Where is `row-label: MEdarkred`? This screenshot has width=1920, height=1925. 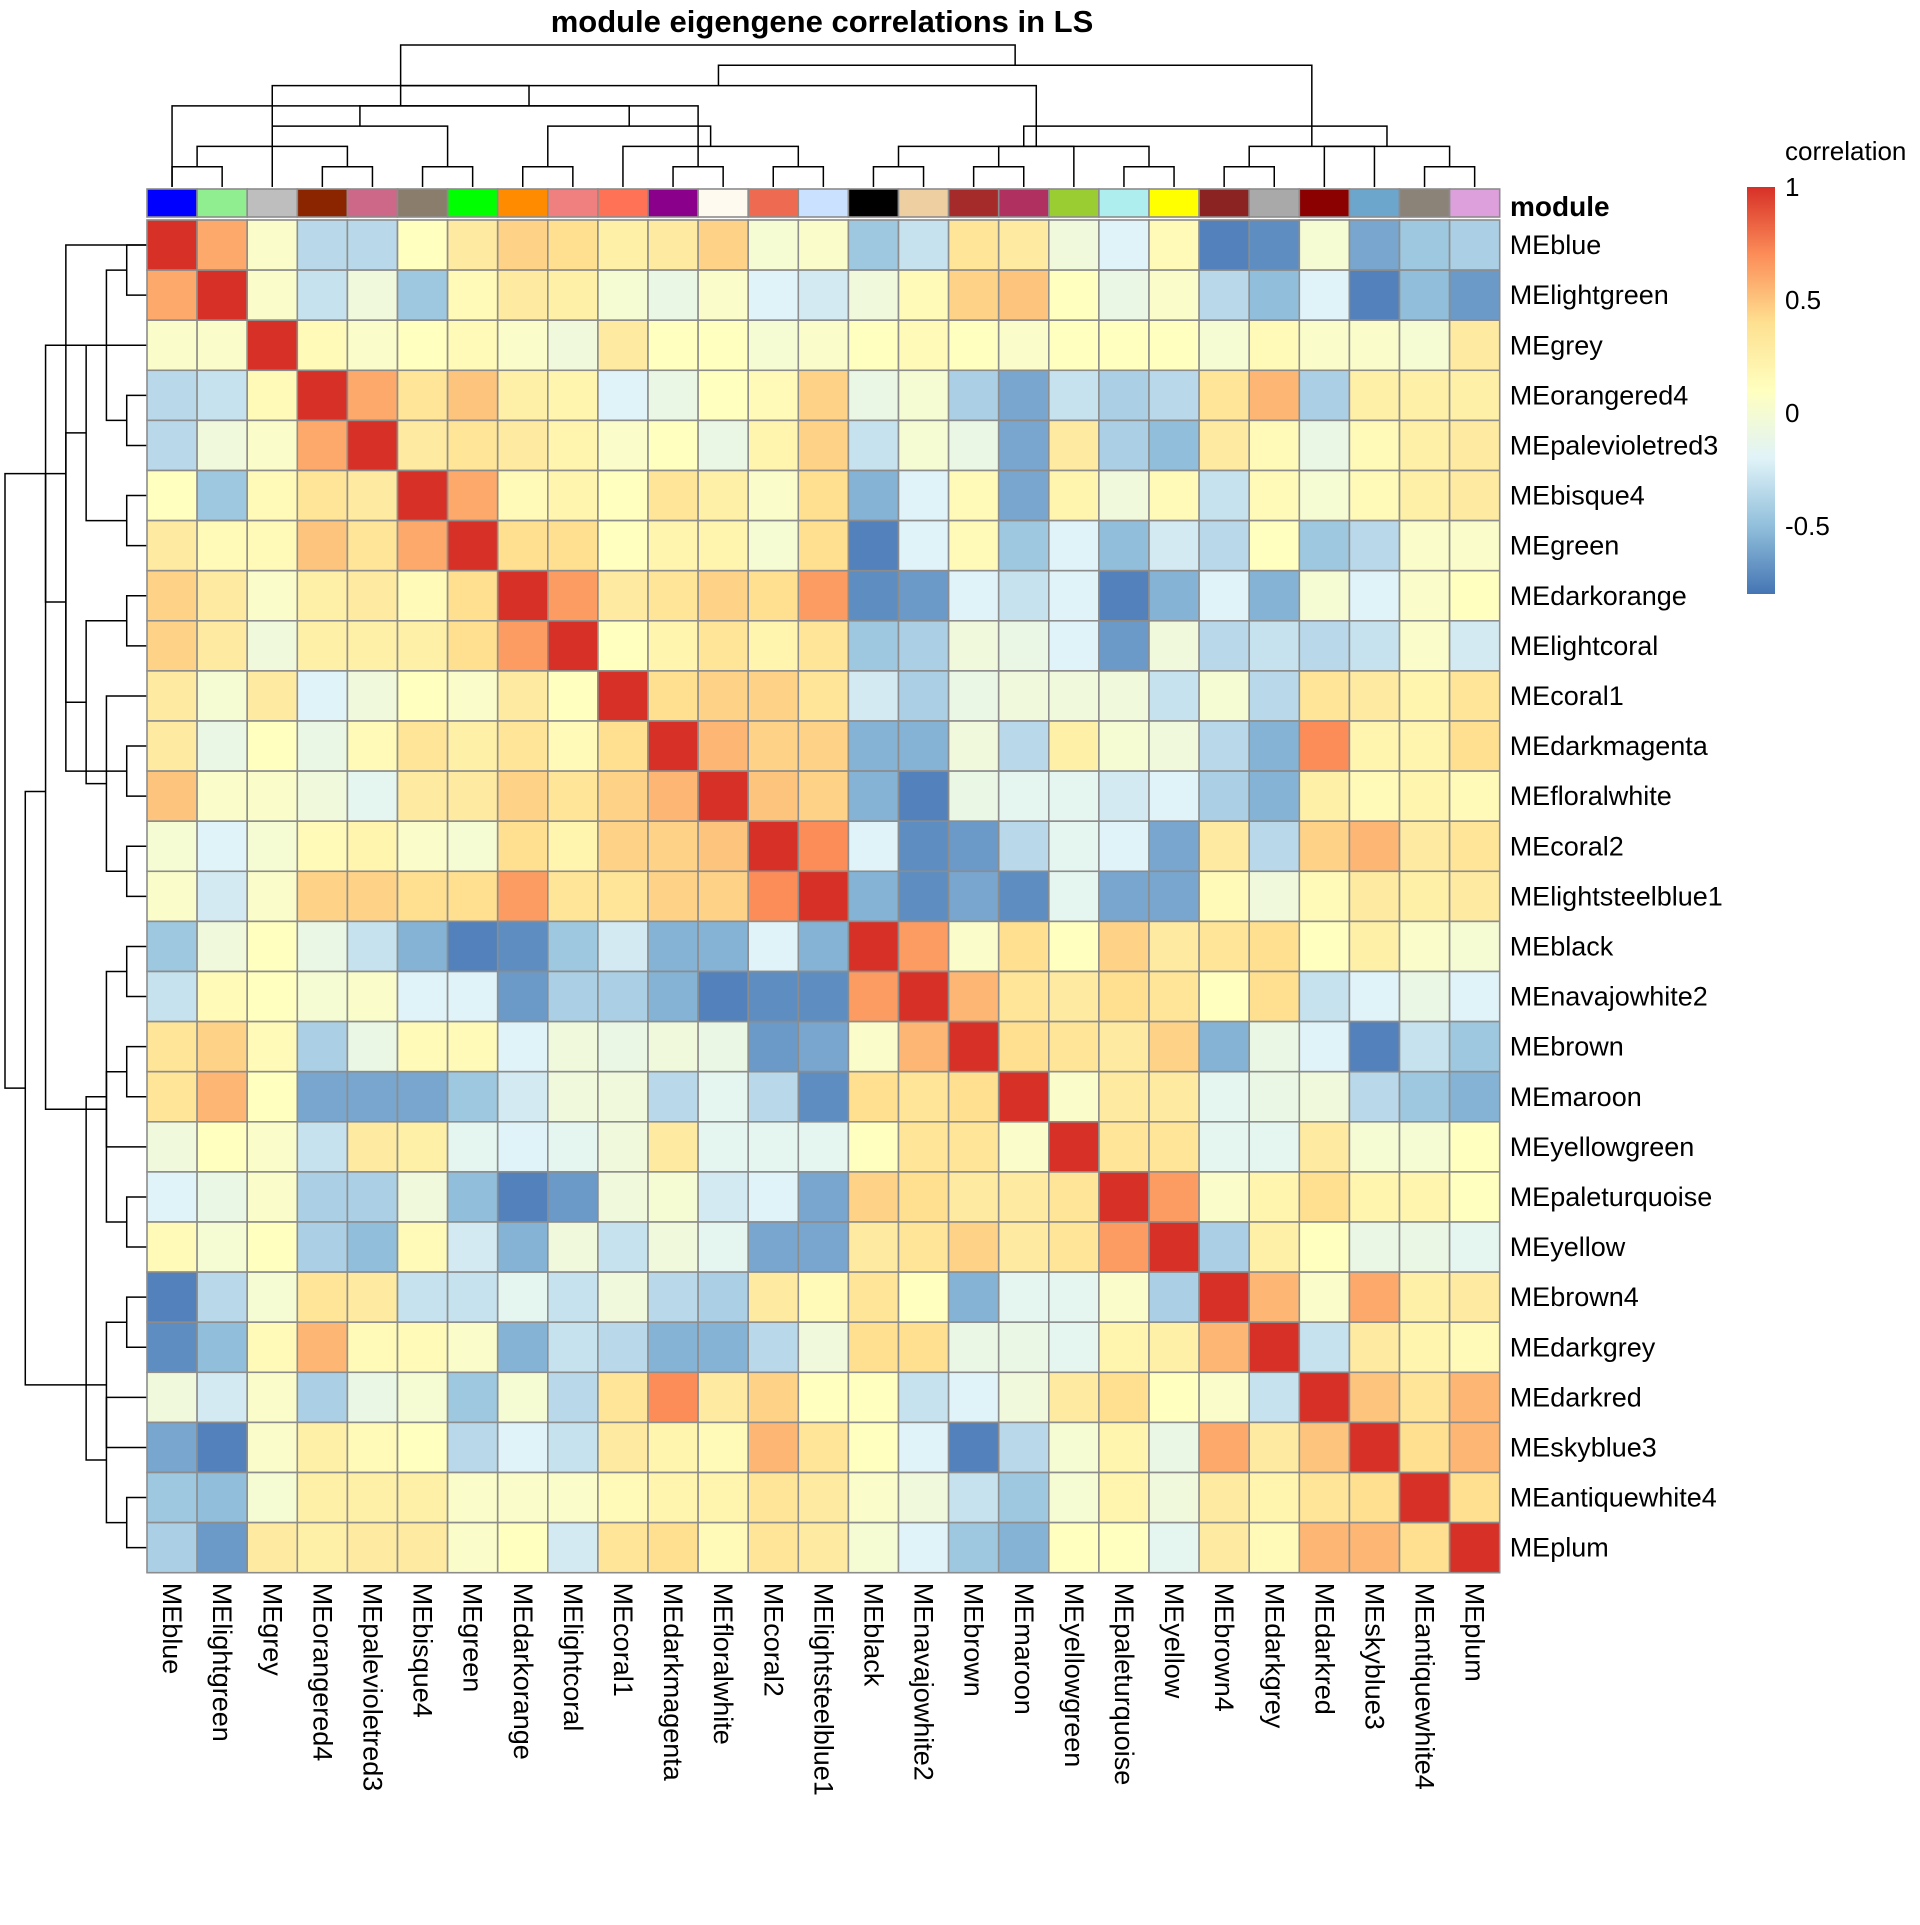
row-label: MEdarkred is located at coordinates (1576, 1397).